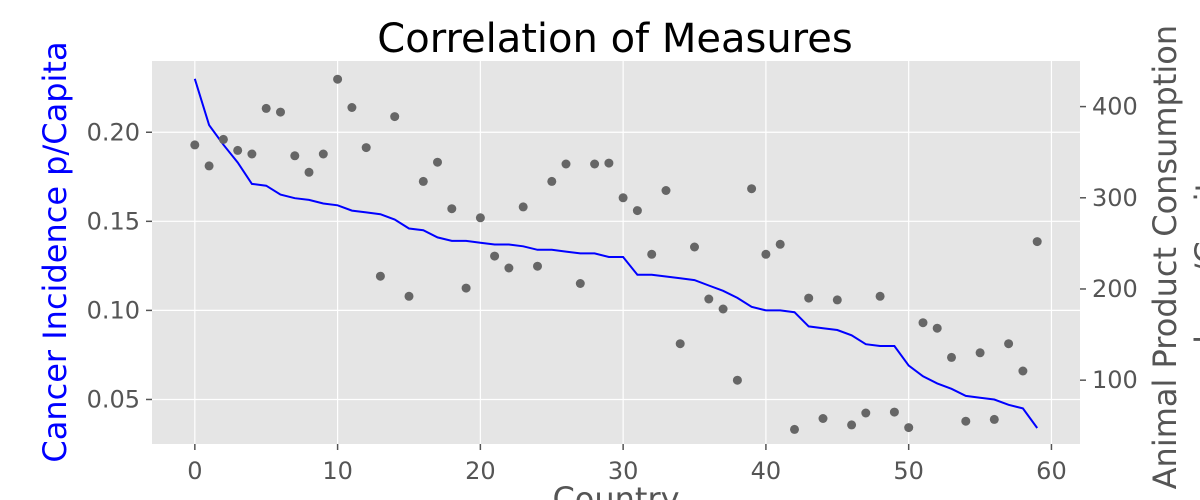 Image resolution: width=1200 pixels, height=500 pixels. I want to click on right-y-tick-label: 200, so click(1115, 289).